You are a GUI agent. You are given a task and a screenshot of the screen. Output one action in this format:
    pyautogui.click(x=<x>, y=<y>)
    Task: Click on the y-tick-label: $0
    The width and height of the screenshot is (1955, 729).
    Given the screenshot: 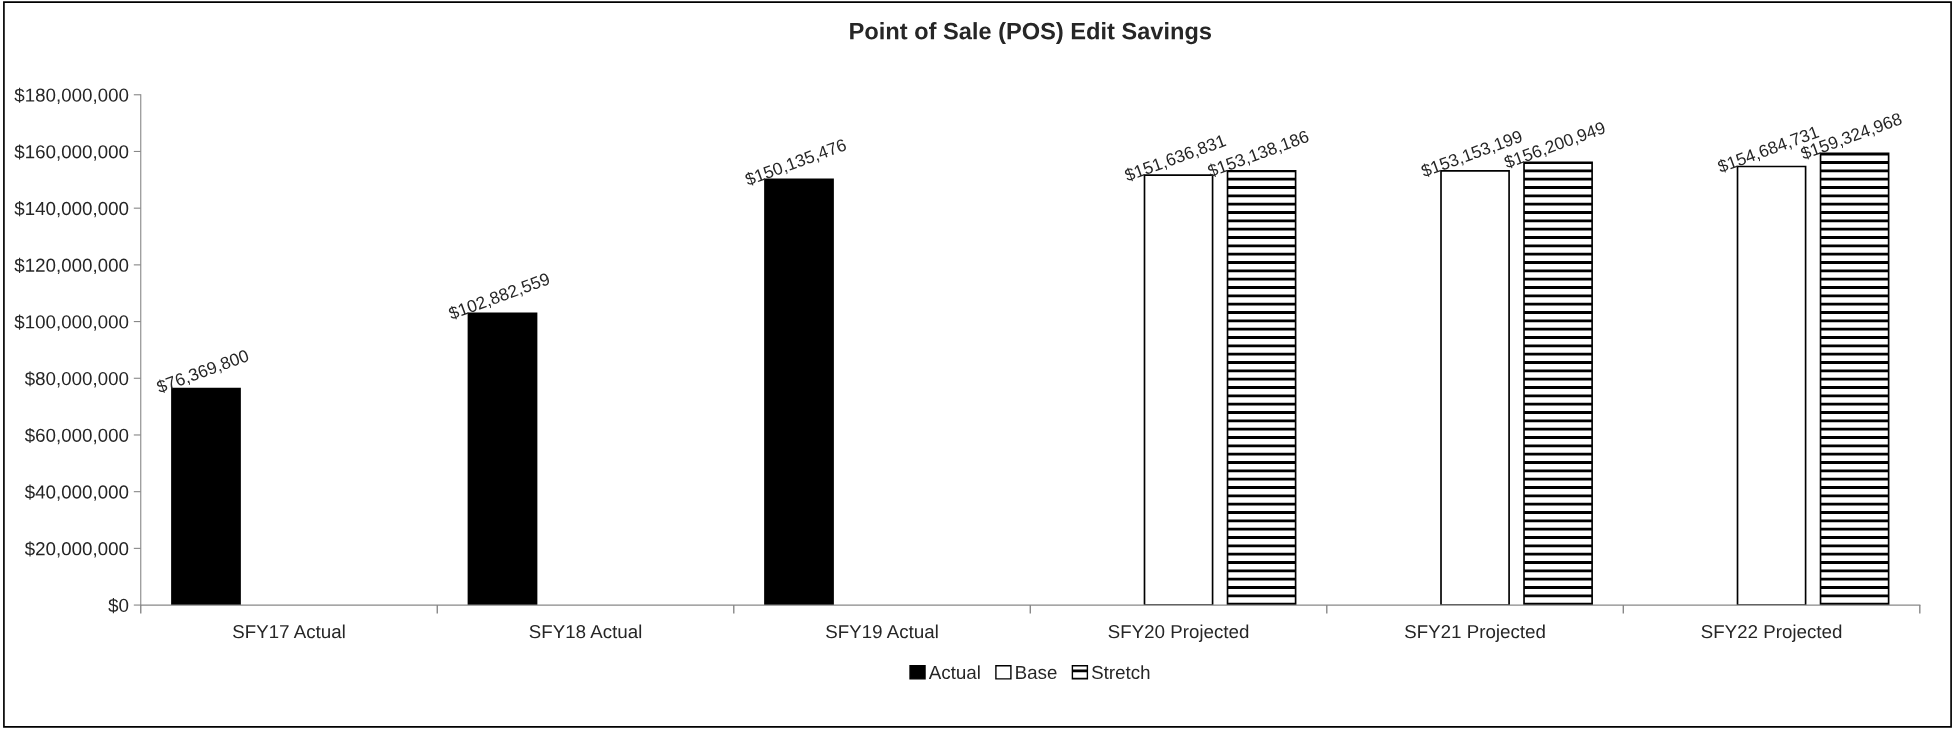 What is the action you would take?
    pyautogui.click(x=118, y=605)
    